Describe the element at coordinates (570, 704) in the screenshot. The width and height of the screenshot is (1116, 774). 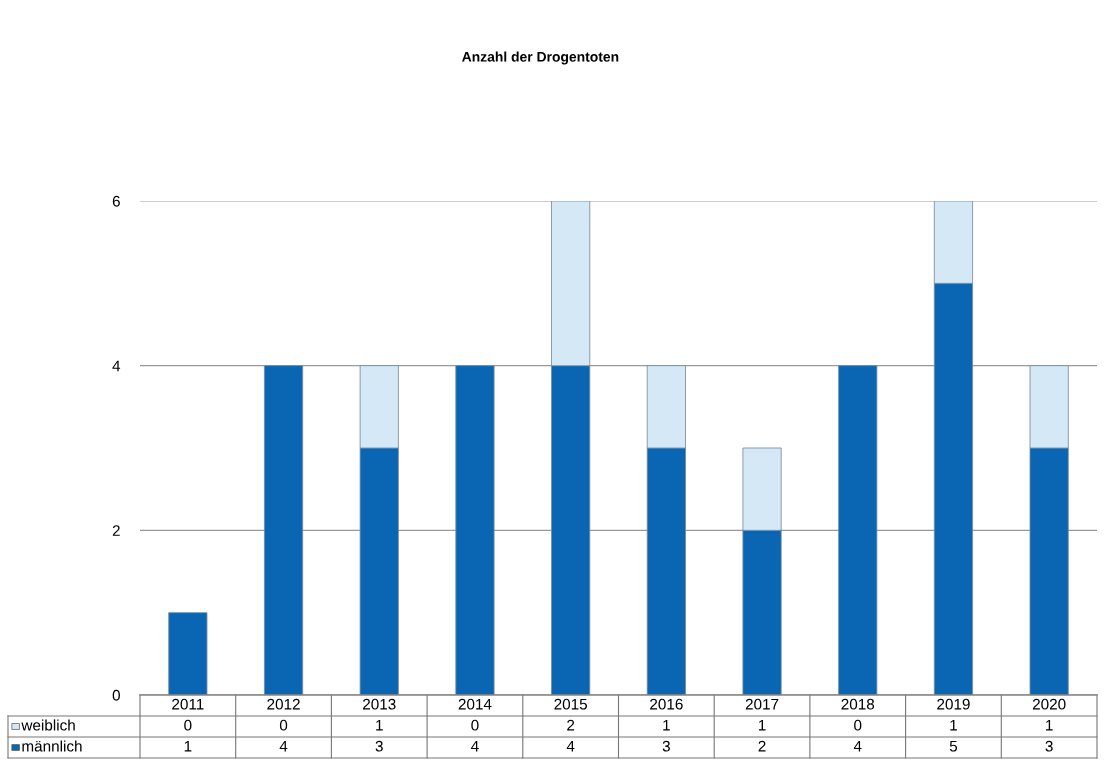
I see `x-tick-label: 2015` at that location.